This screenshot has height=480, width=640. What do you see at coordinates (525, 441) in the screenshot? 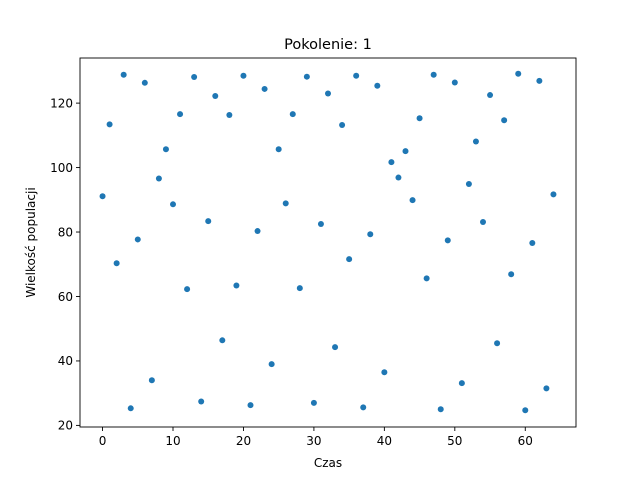
I see `x-tick-label: 60` at bounding box center [525, 441].